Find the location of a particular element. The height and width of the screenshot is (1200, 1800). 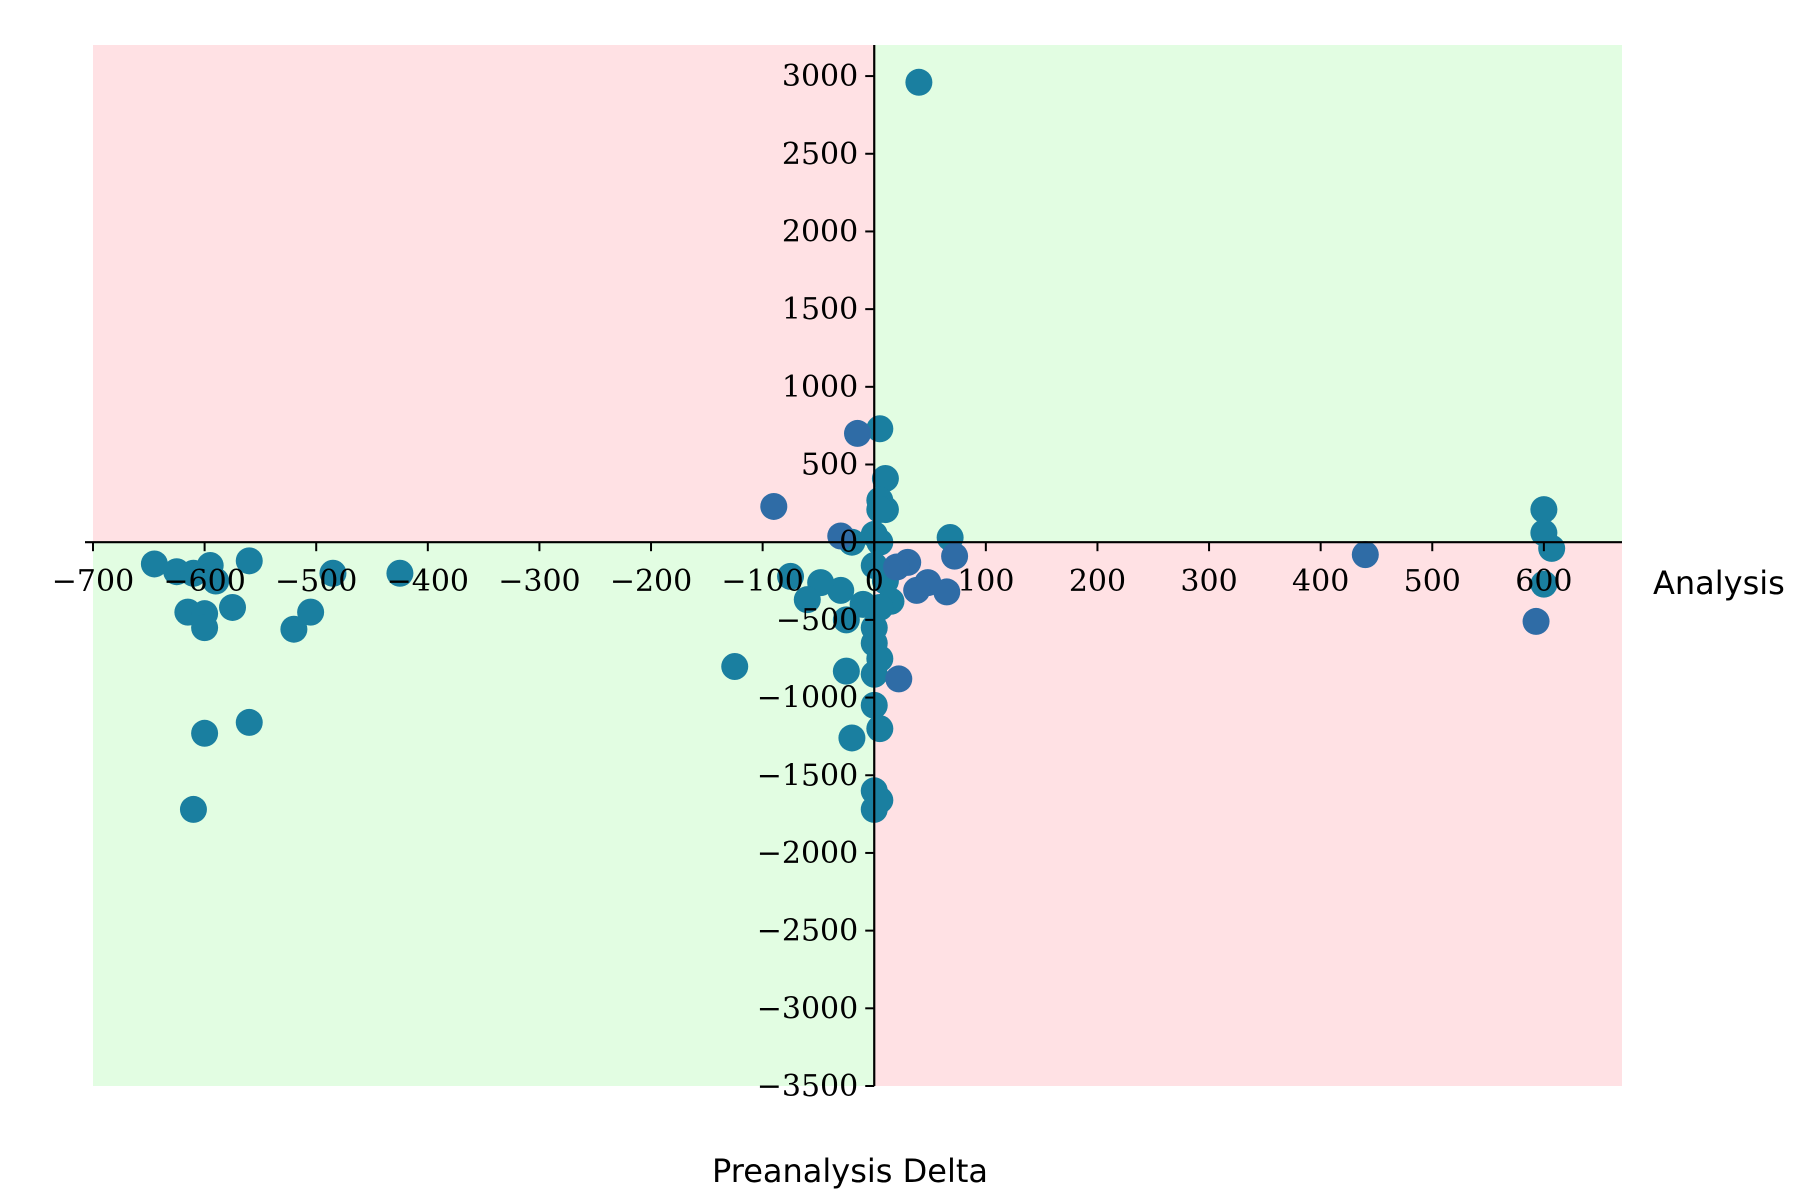

x-tick-label: 200 is located at coordinates (1097, 581).